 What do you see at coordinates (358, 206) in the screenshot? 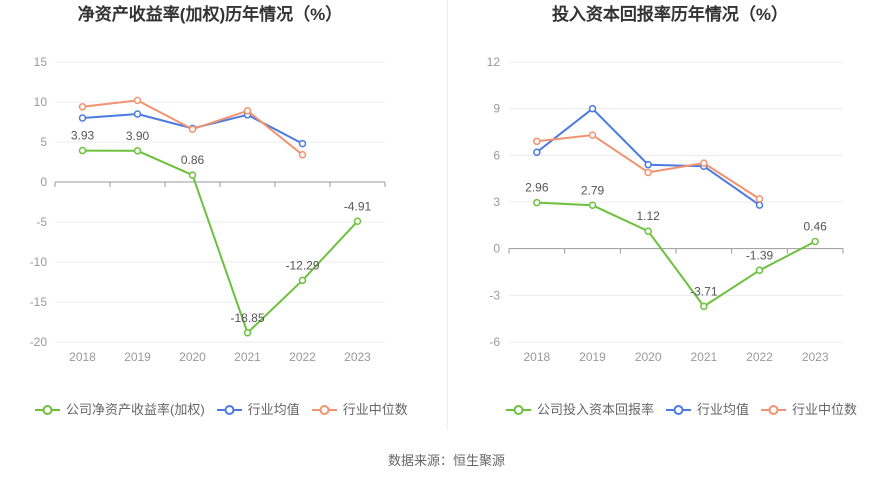
I see `series-0-data-label: -4.91` at bounding box center [358, 206].